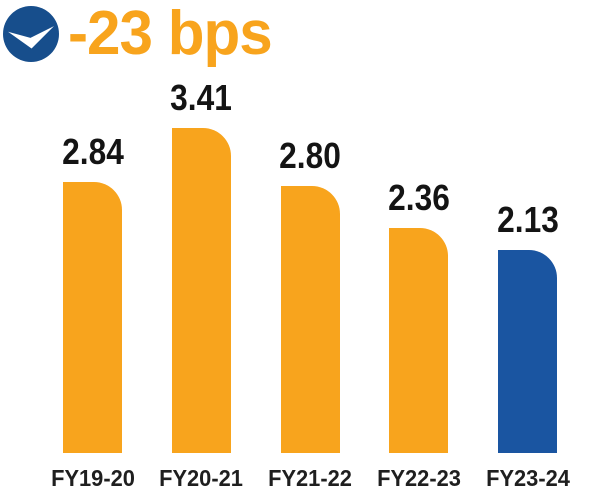 The image size is (604, 493). Describe the element at coordinates (92, 478) in the screenshot. I see `bar-category-label: FY19-20` at that location.